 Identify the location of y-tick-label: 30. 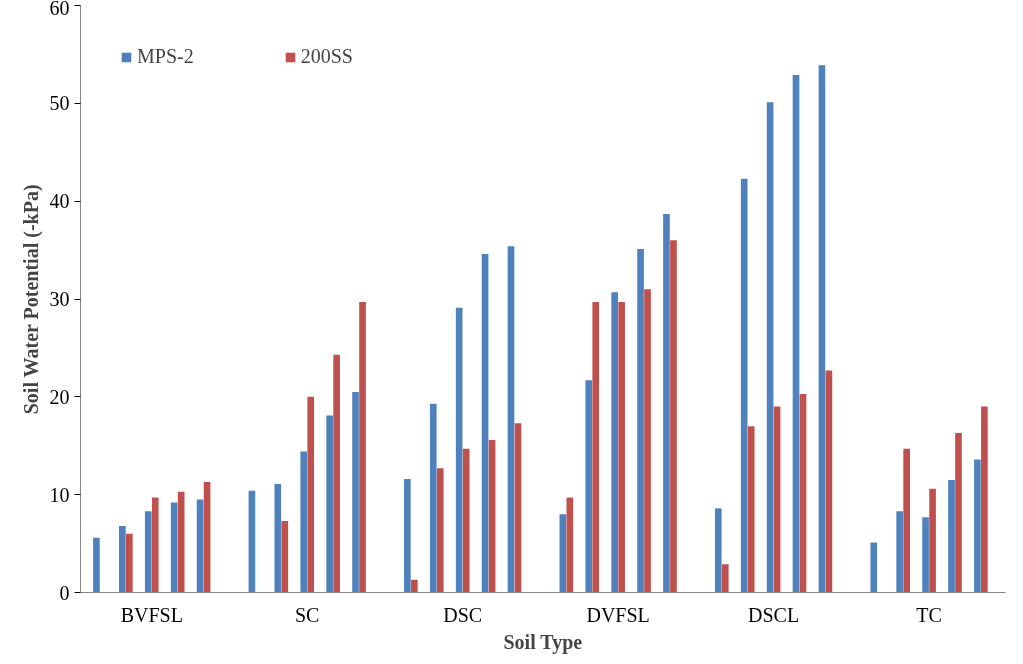
(59, 299).